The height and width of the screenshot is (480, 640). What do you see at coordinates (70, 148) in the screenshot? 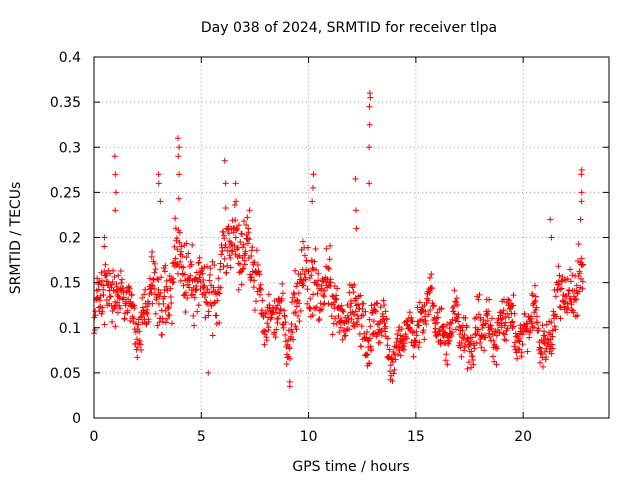
I see `y-tick-label: 0.3` at bounding box center [70, 148].